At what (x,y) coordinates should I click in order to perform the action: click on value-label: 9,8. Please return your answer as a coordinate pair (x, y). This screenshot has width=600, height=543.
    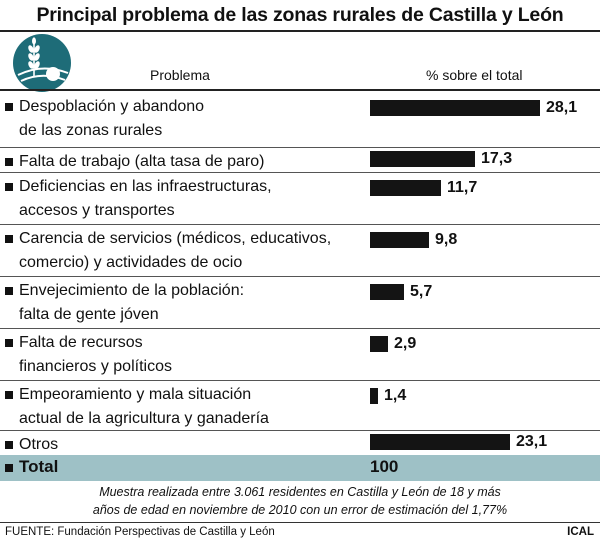
    Looking at the image, I should click on (446, 239).